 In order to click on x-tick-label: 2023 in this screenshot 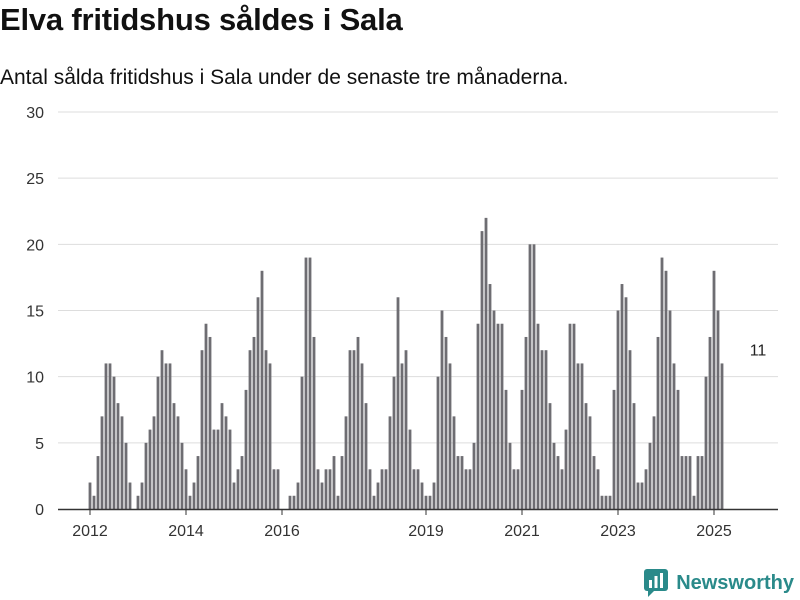, I will do `click(618, 531)`.